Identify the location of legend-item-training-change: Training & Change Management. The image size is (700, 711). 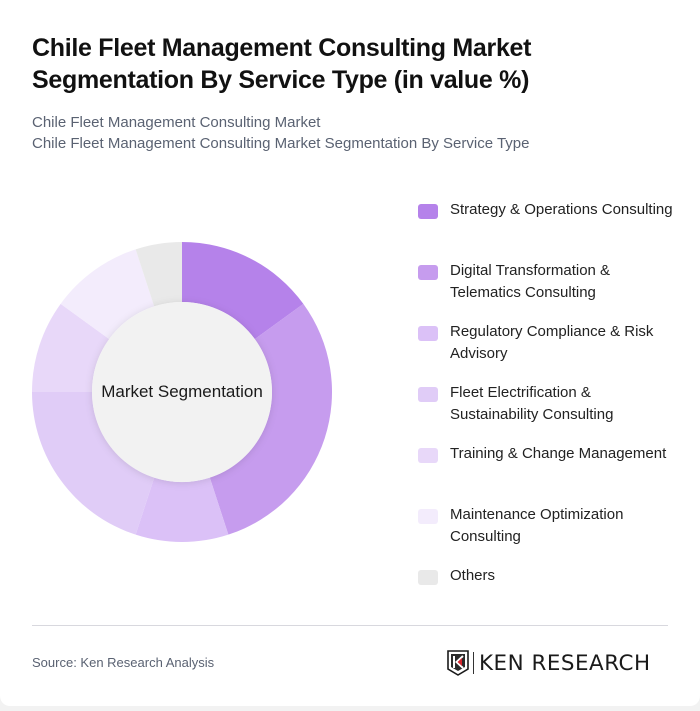
(548, 473).